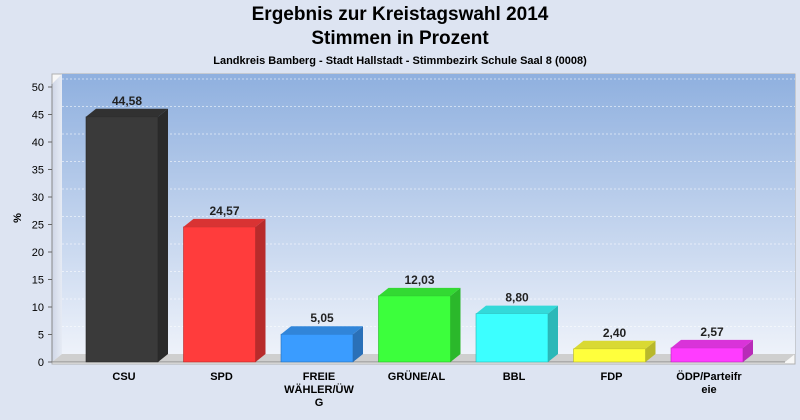 The height and width of the screenshot is (420, 800). Describe the element at coordinates (38, 198) in the screenshot. I see `y-tick-label: 30` at that location.